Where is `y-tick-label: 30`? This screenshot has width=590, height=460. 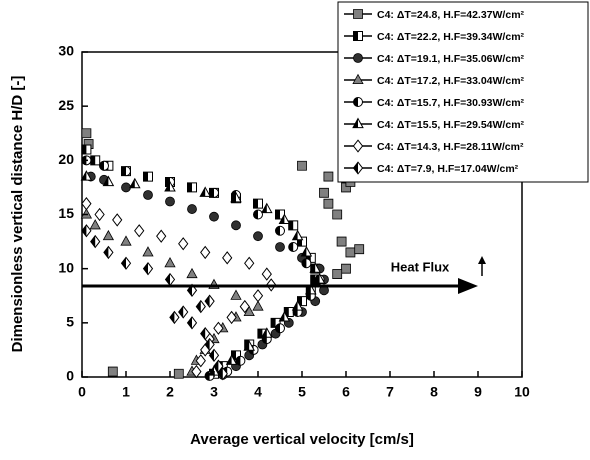
y-tick-label: 30 is located at coordinates (66, 51).